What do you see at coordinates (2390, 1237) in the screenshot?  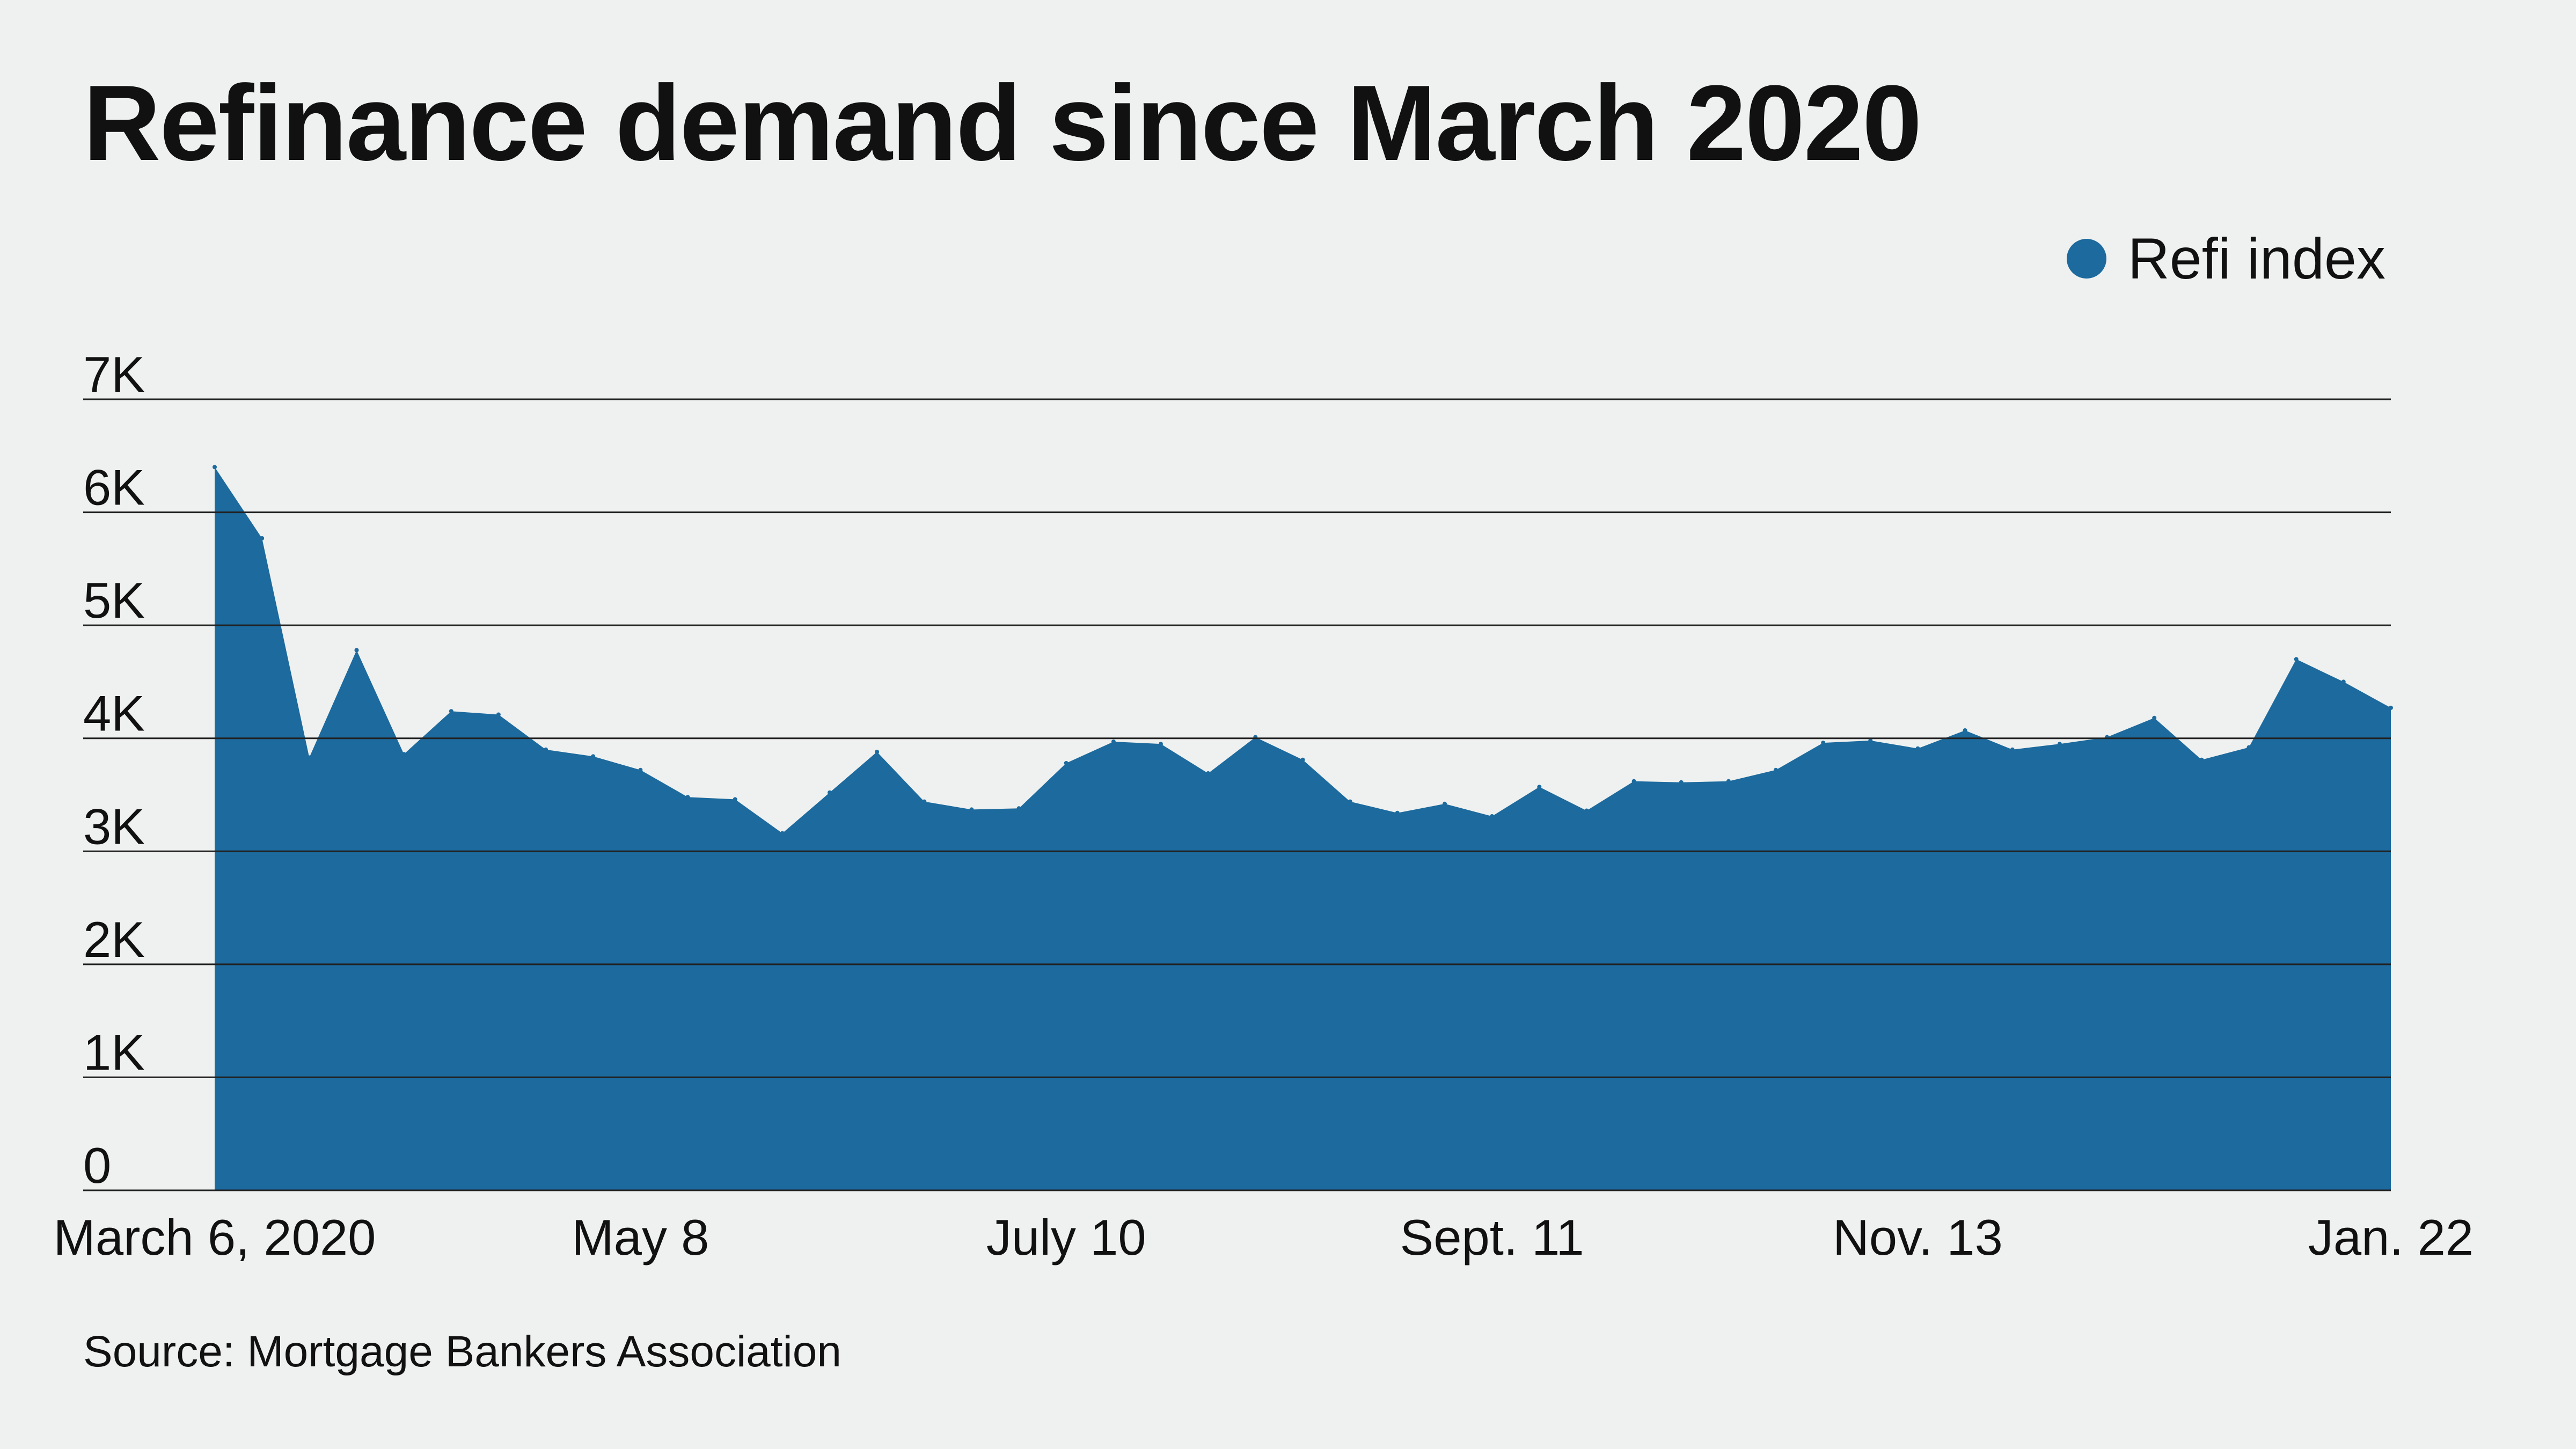 I see `x-tick-label: Jan. 22` at bounding box center [2390, 1237].